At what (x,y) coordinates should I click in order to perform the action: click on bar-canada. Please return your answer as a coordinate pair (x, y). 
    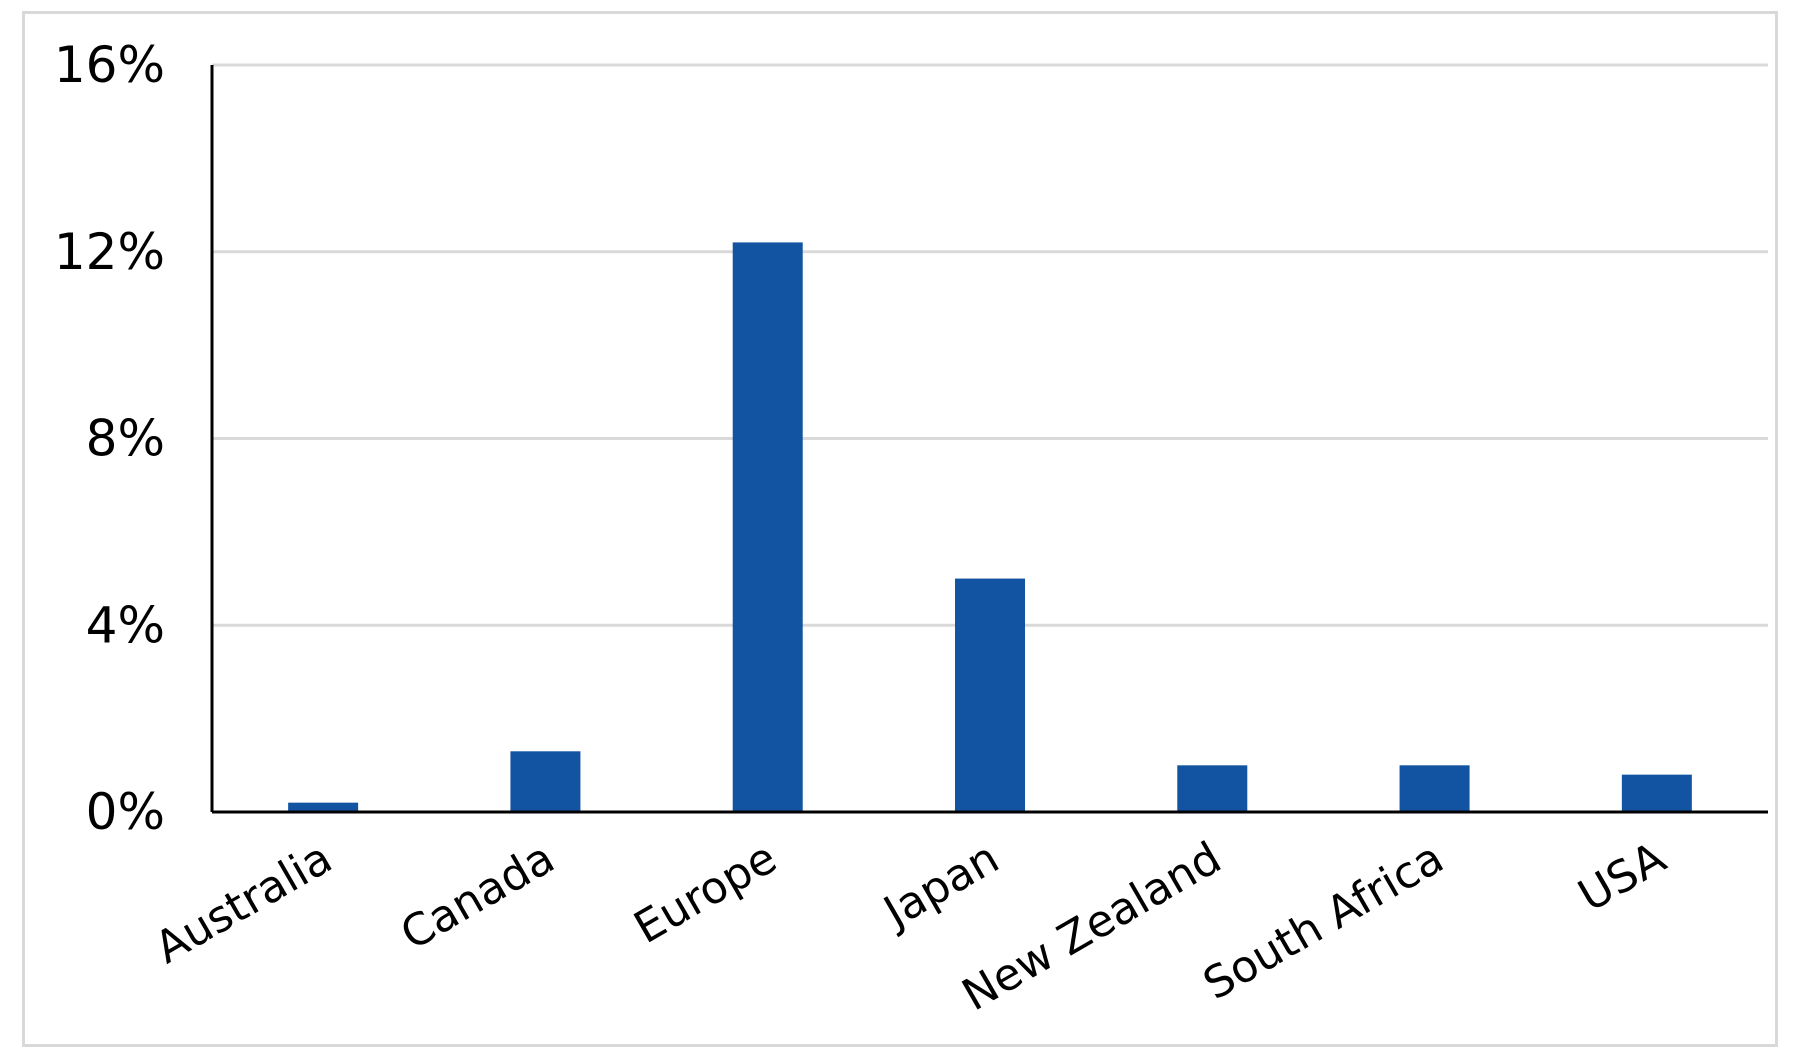
    Looking at the image, I should click on (545, 781).